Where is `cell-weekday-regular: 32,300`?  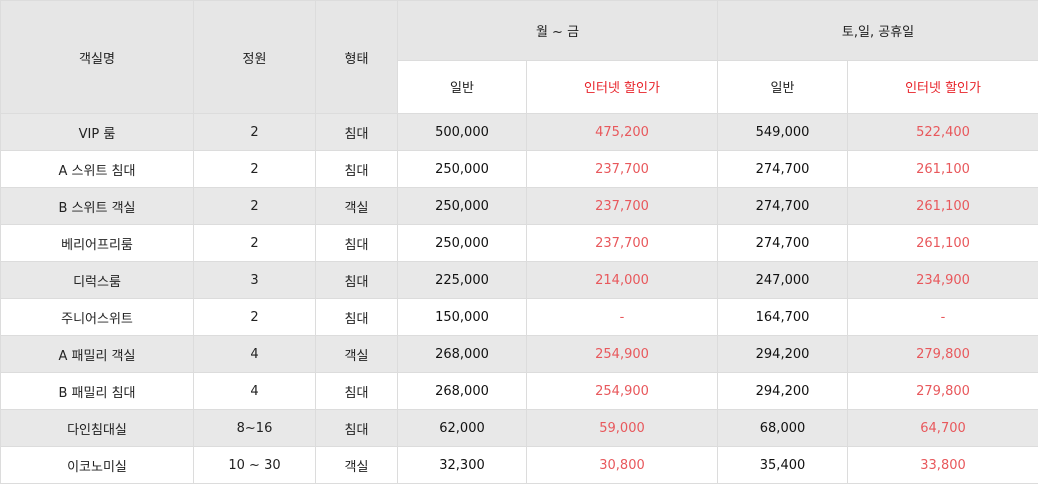
cell-weekday-regular: 32,300 is located at coordinates (462, 465).